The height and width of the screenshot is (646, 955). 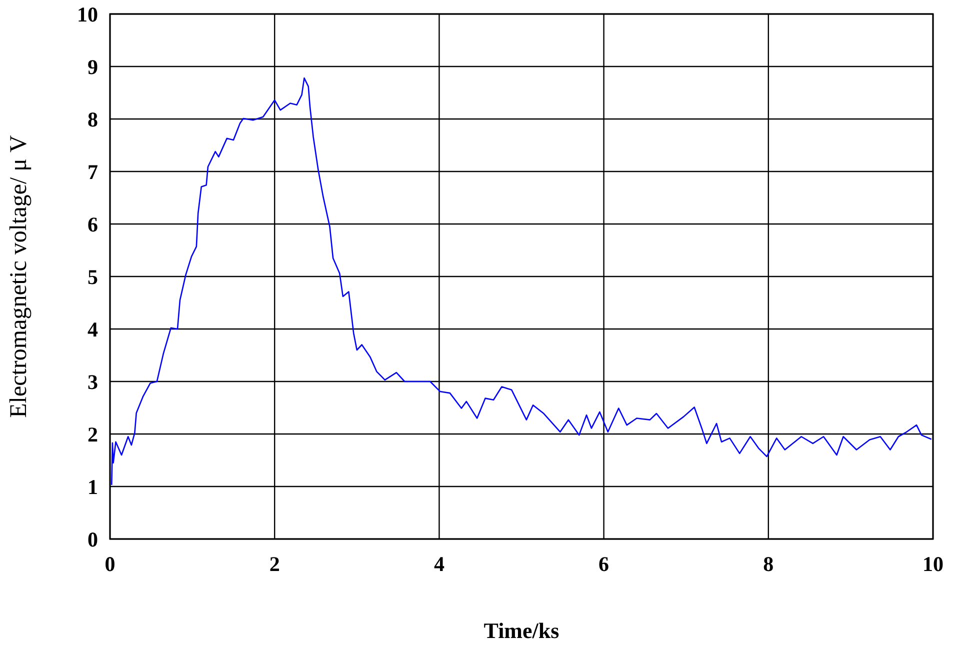 What do you see at coordinates (93, 224) in the screenshot?
I see `y-tick-label: 6` at bounding box center [93, 224].